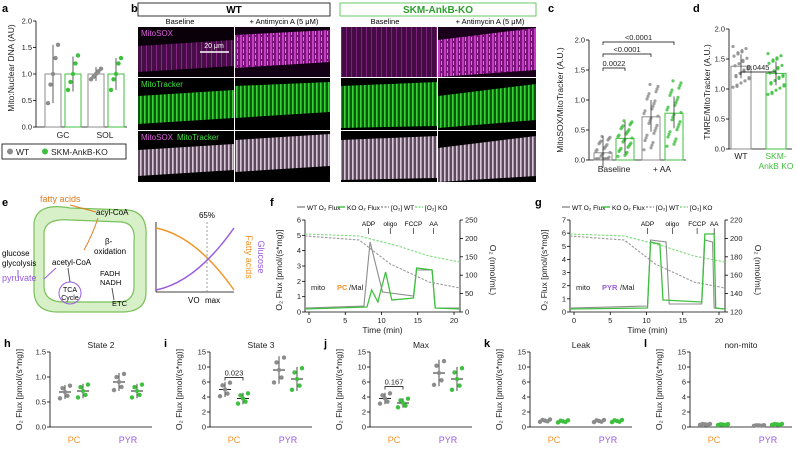 This screenshot has height=464, width=798. I want to click on f-plot-xtick-label: 10, so click(381, 320).